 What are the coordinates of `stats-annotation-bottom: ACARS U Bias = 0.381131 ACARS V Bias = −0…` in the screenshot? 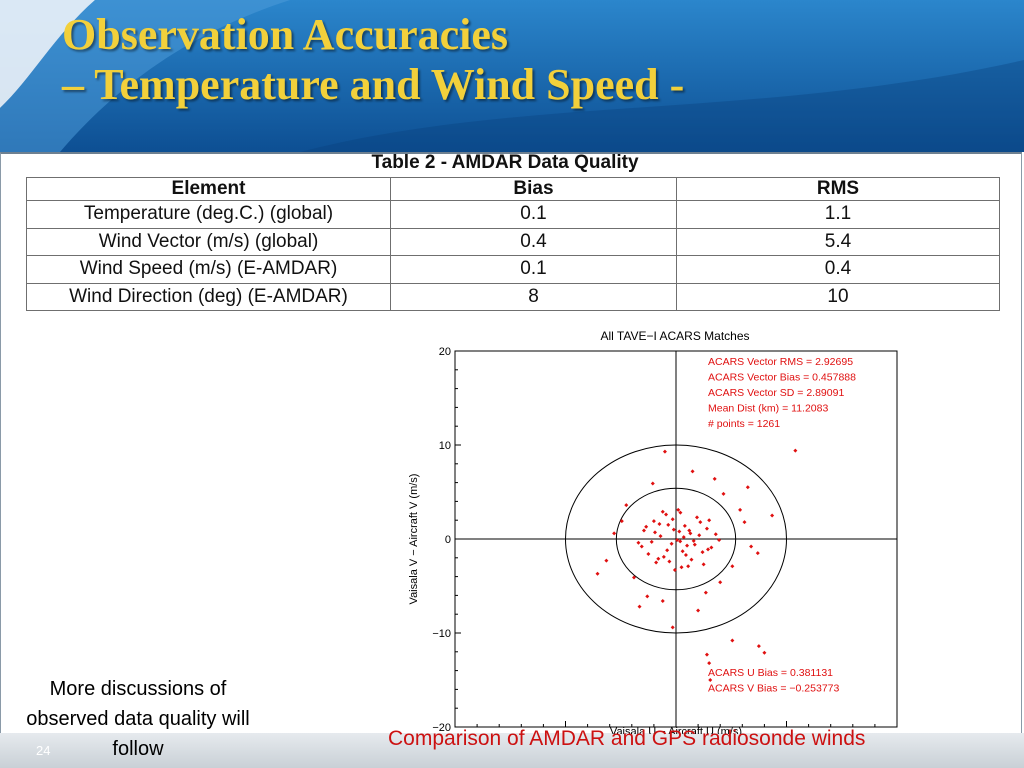 It's located at (773, 681).